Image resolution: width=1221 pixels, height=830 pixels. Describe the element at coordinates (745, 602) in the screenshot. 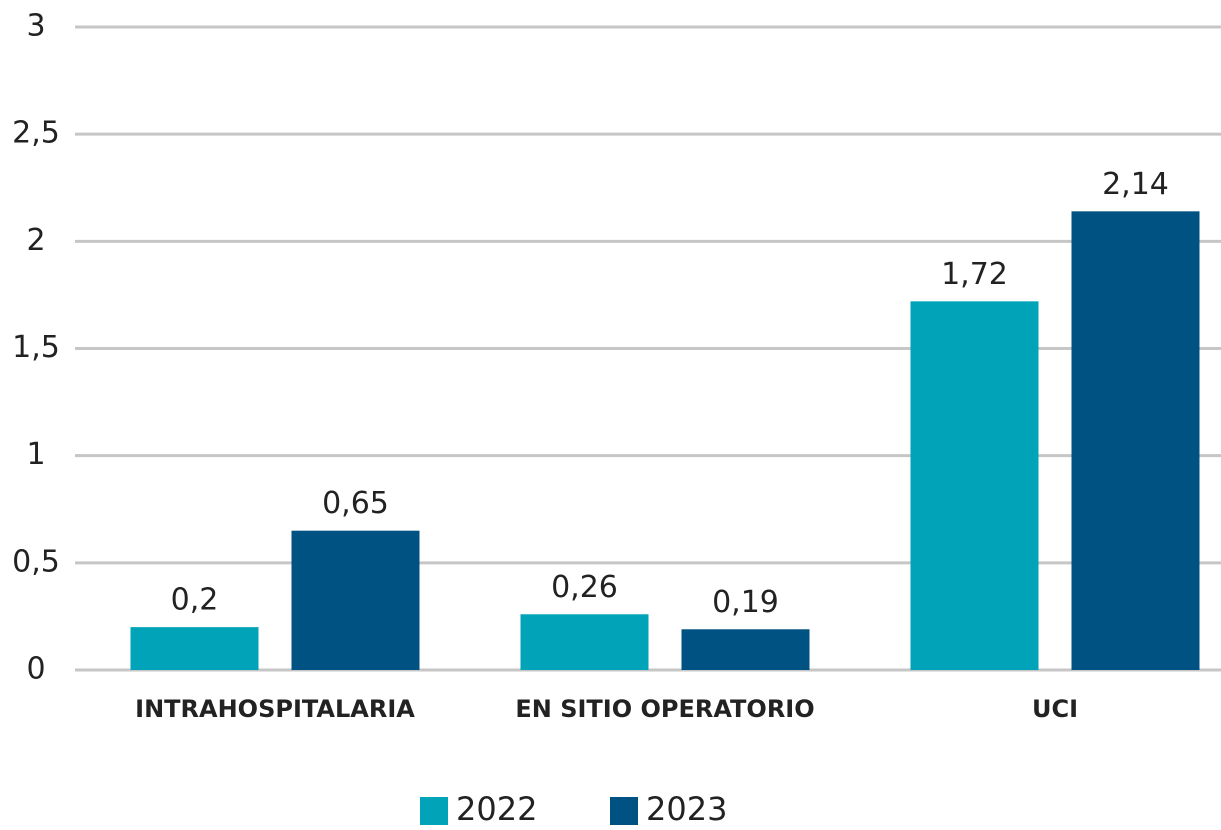

I see `value-label: 0,19` at that location.